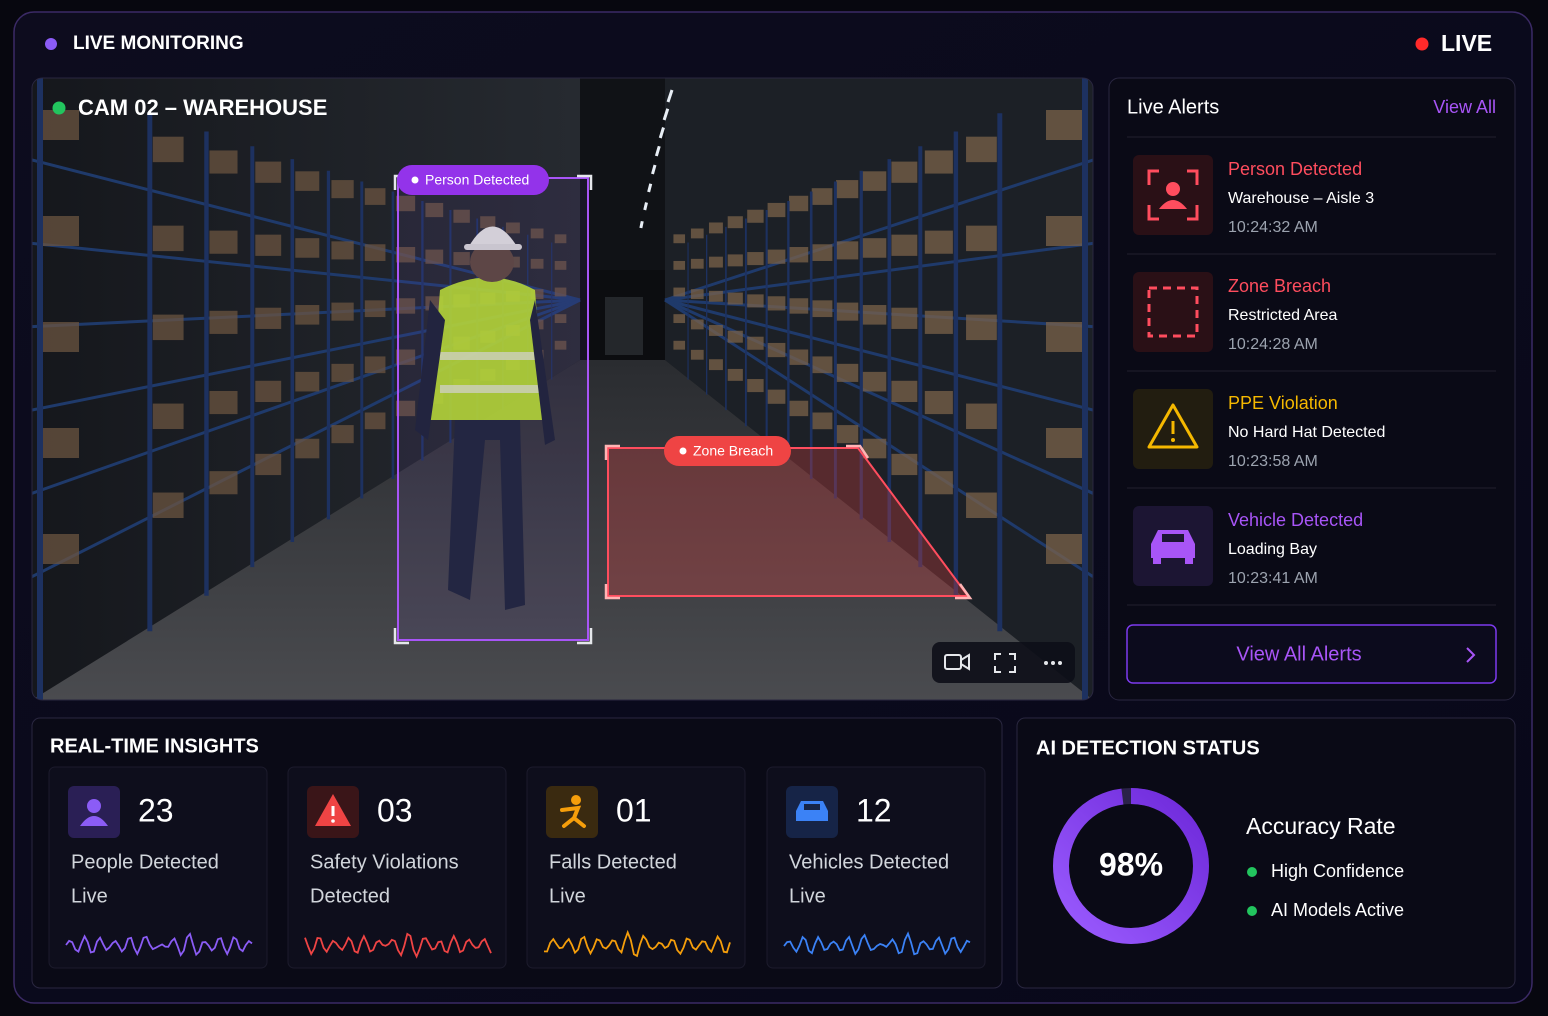  Describe the element at coordinates (1464, 107) in the screenshot. I see `view-all-link: View All` at that location.